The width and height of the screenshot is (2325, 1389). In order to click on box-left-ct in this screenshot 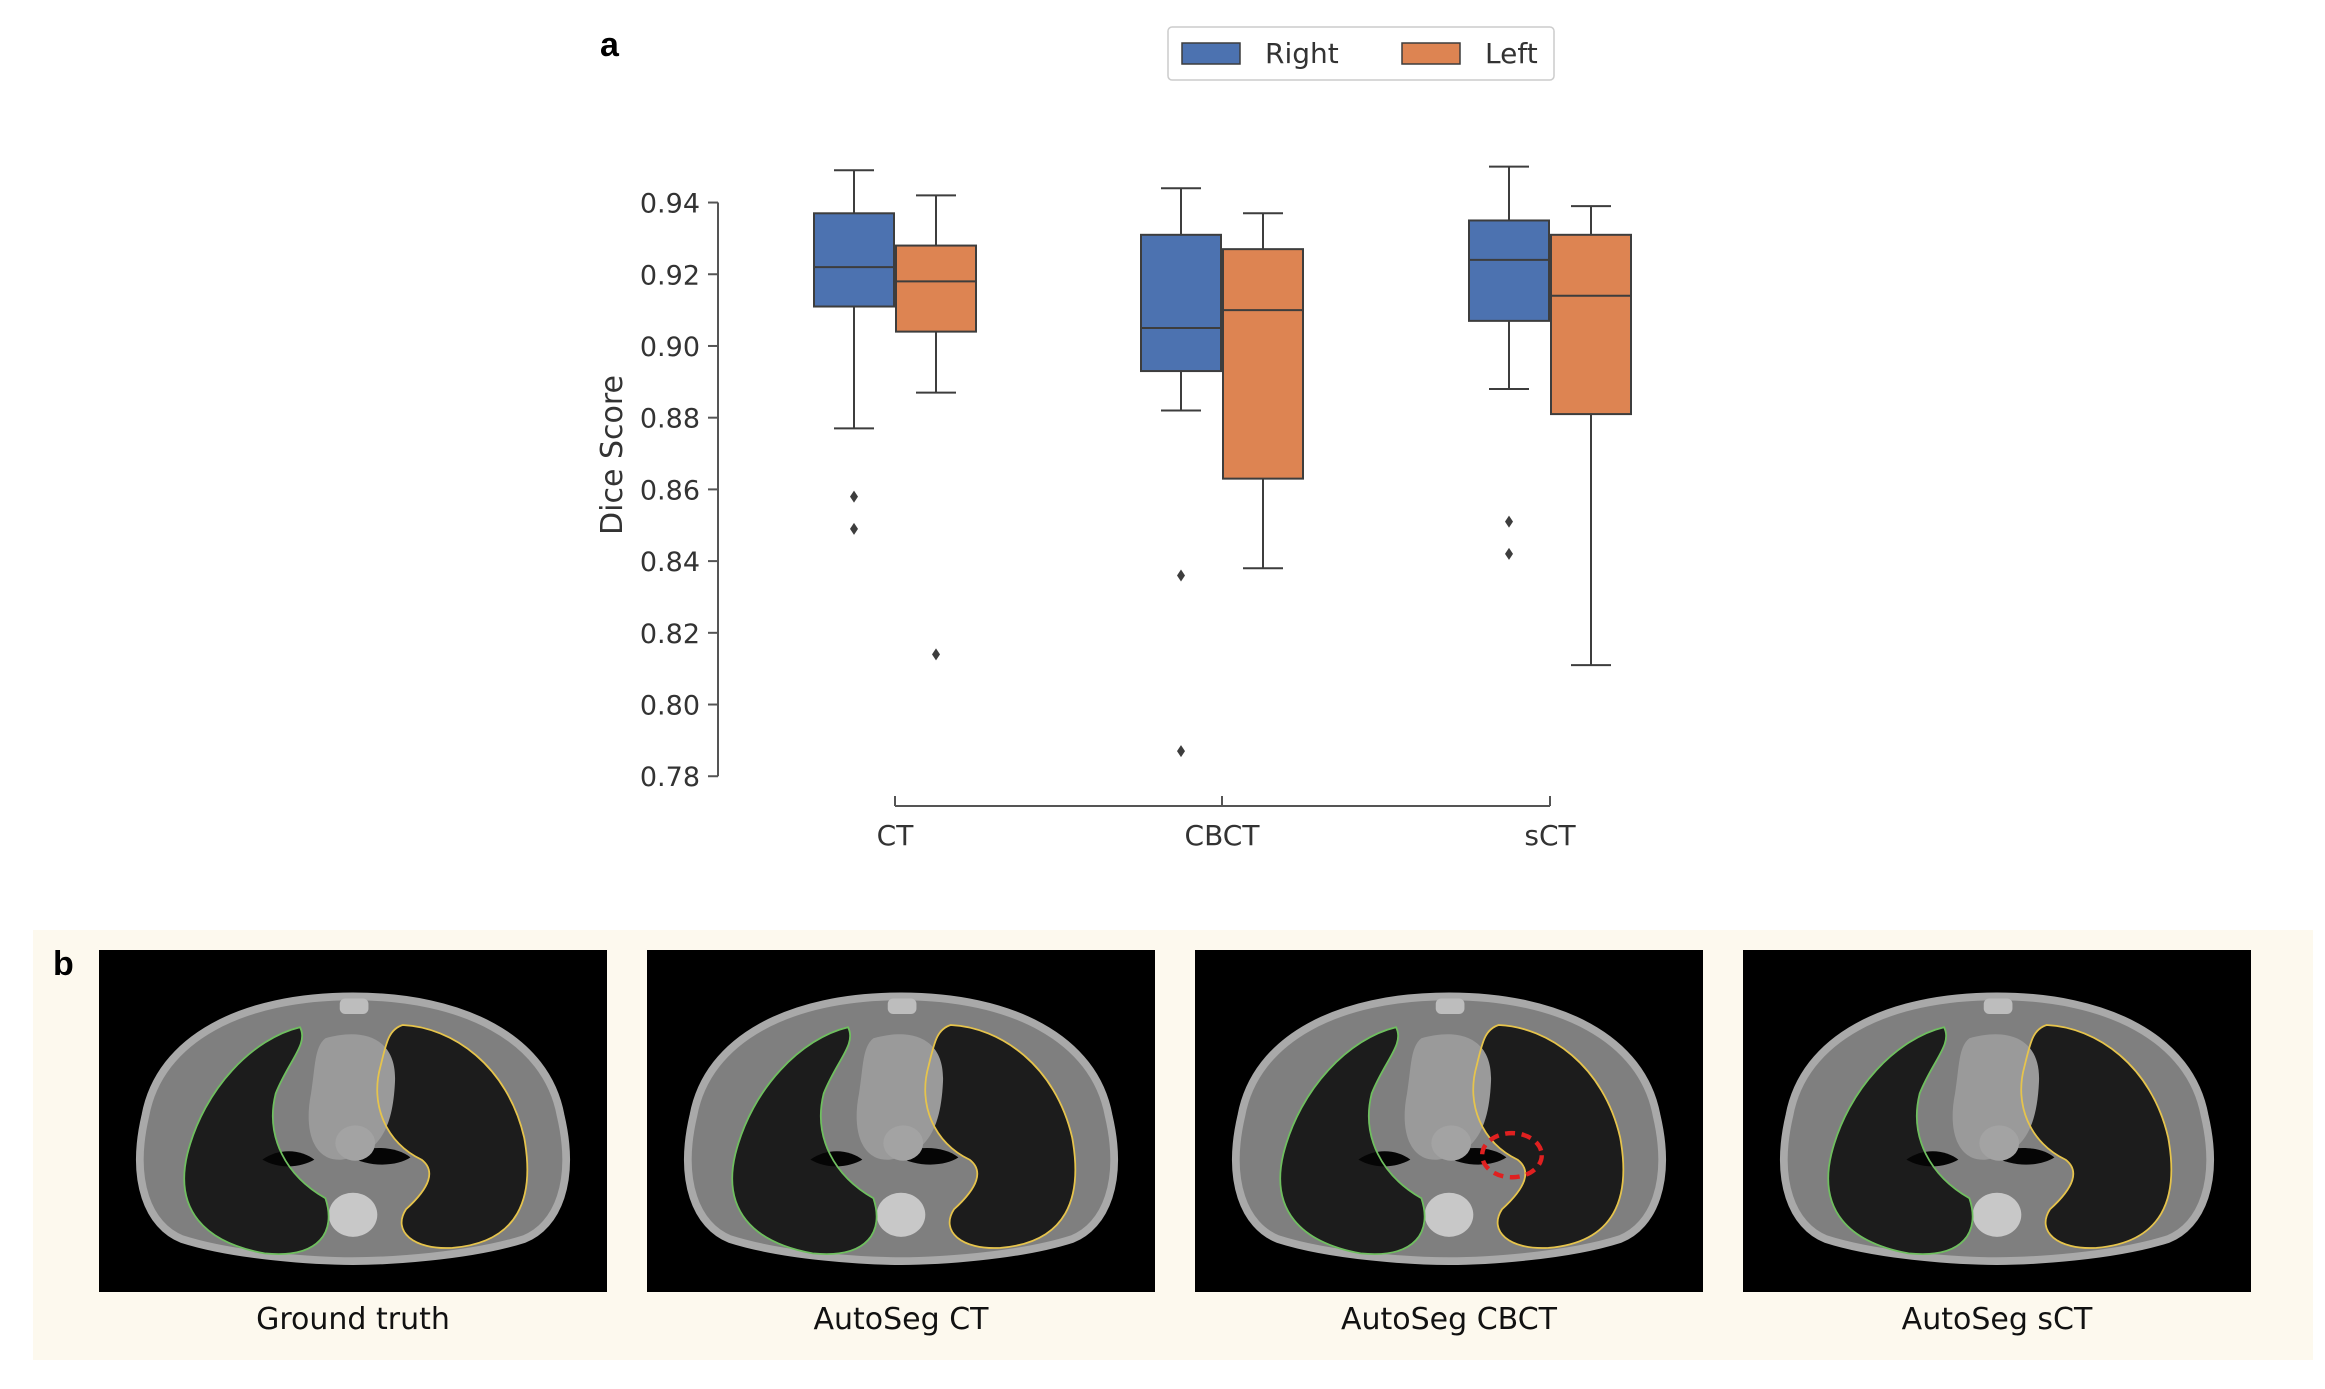, I will do `click(936, 427)`.